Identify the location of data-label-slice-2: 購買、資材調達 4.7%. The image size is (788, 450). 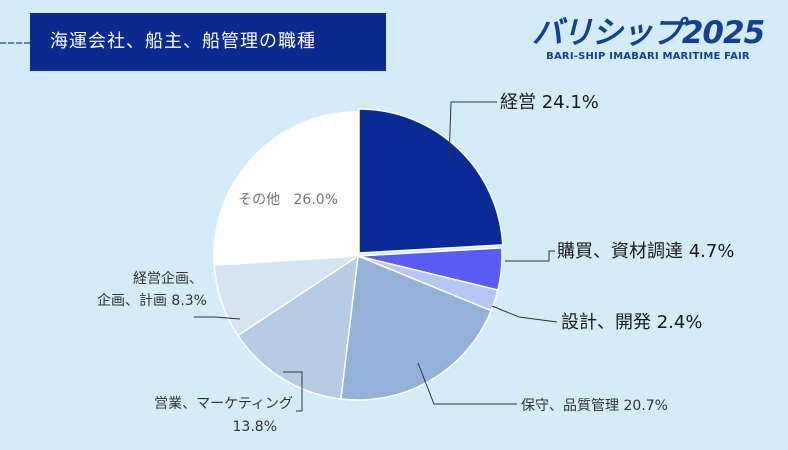
(645, 251).